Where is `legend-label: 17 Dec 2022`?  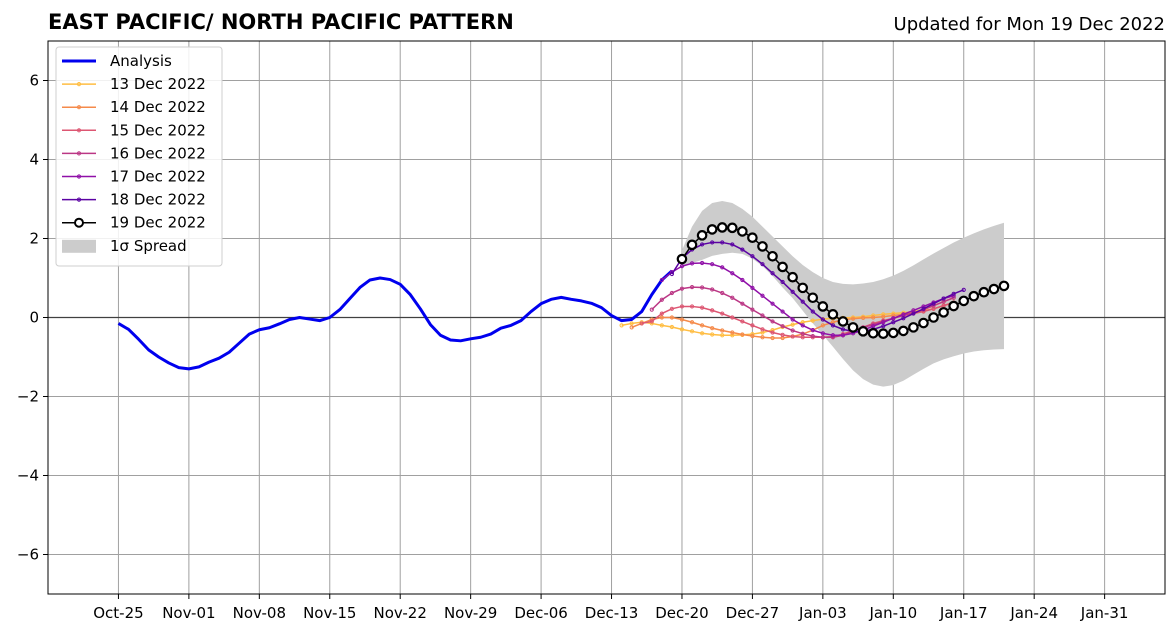 legend-label: 17 Dec 2022 is located at coordinates (158, 177).